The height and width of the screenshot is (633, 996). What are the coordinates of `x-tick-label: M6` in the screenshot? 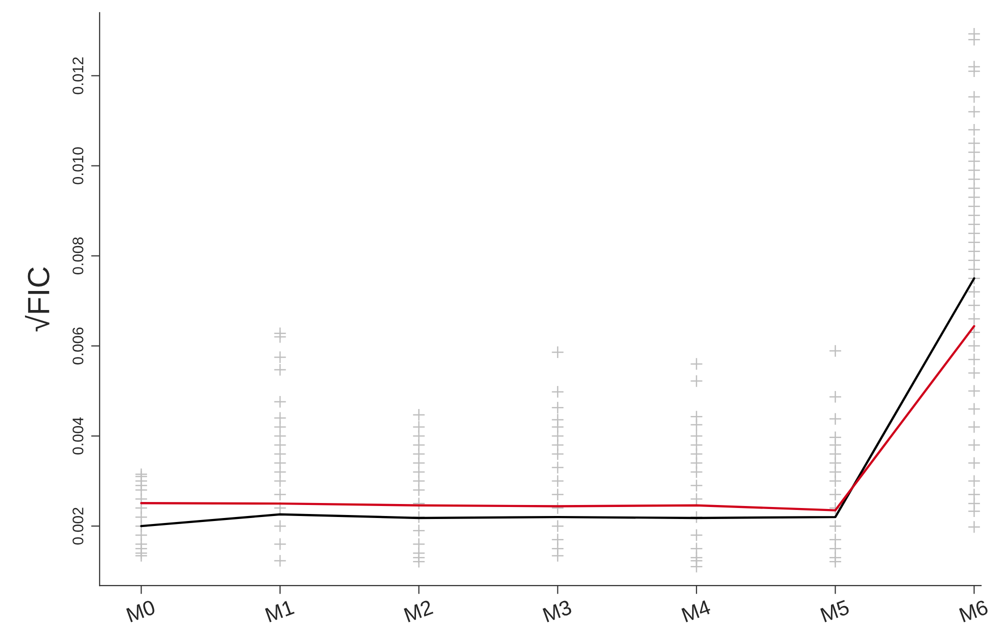 It's located at (973, 611).